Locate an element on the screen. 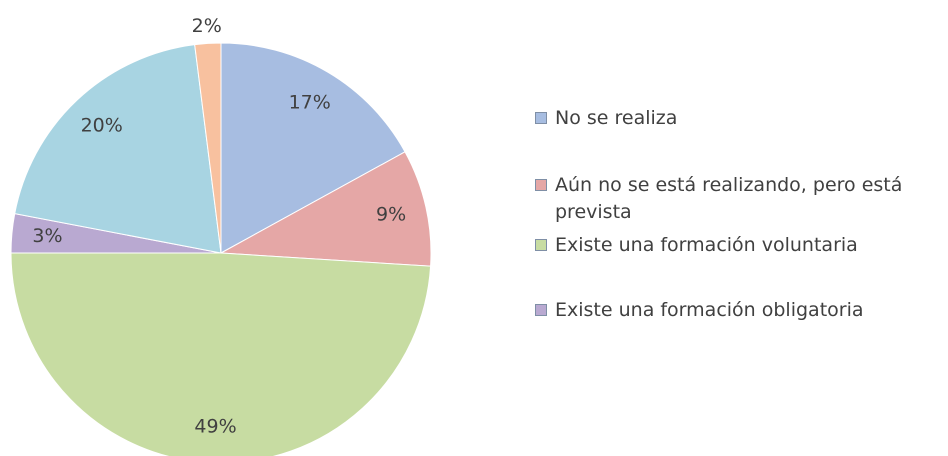  legend-label: Existe una formación voluntaria is located at coordinates (706, 245).